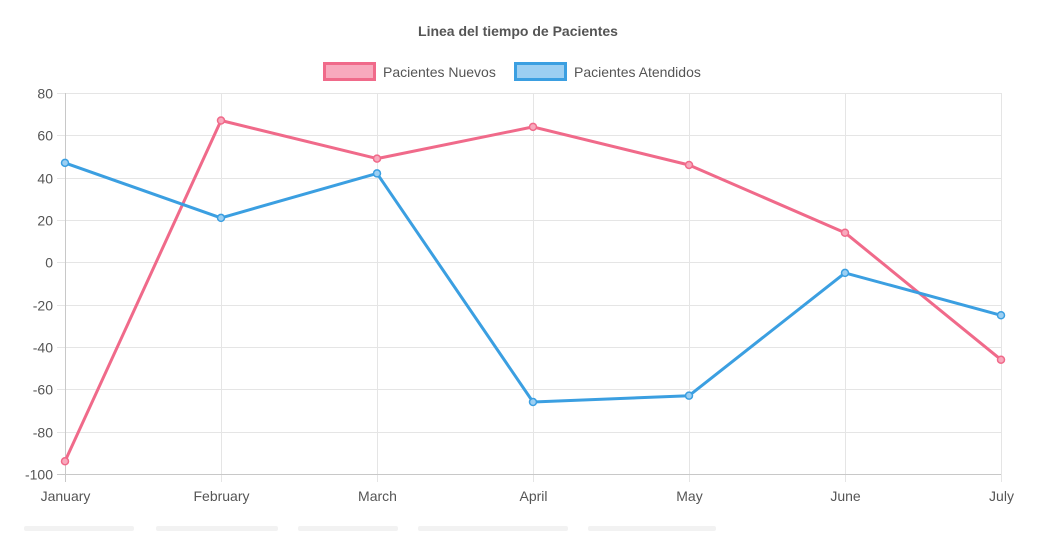 This screenshot has width=1050, height=536. I want to click on x-tick-label-may: May, so click(689, 496).